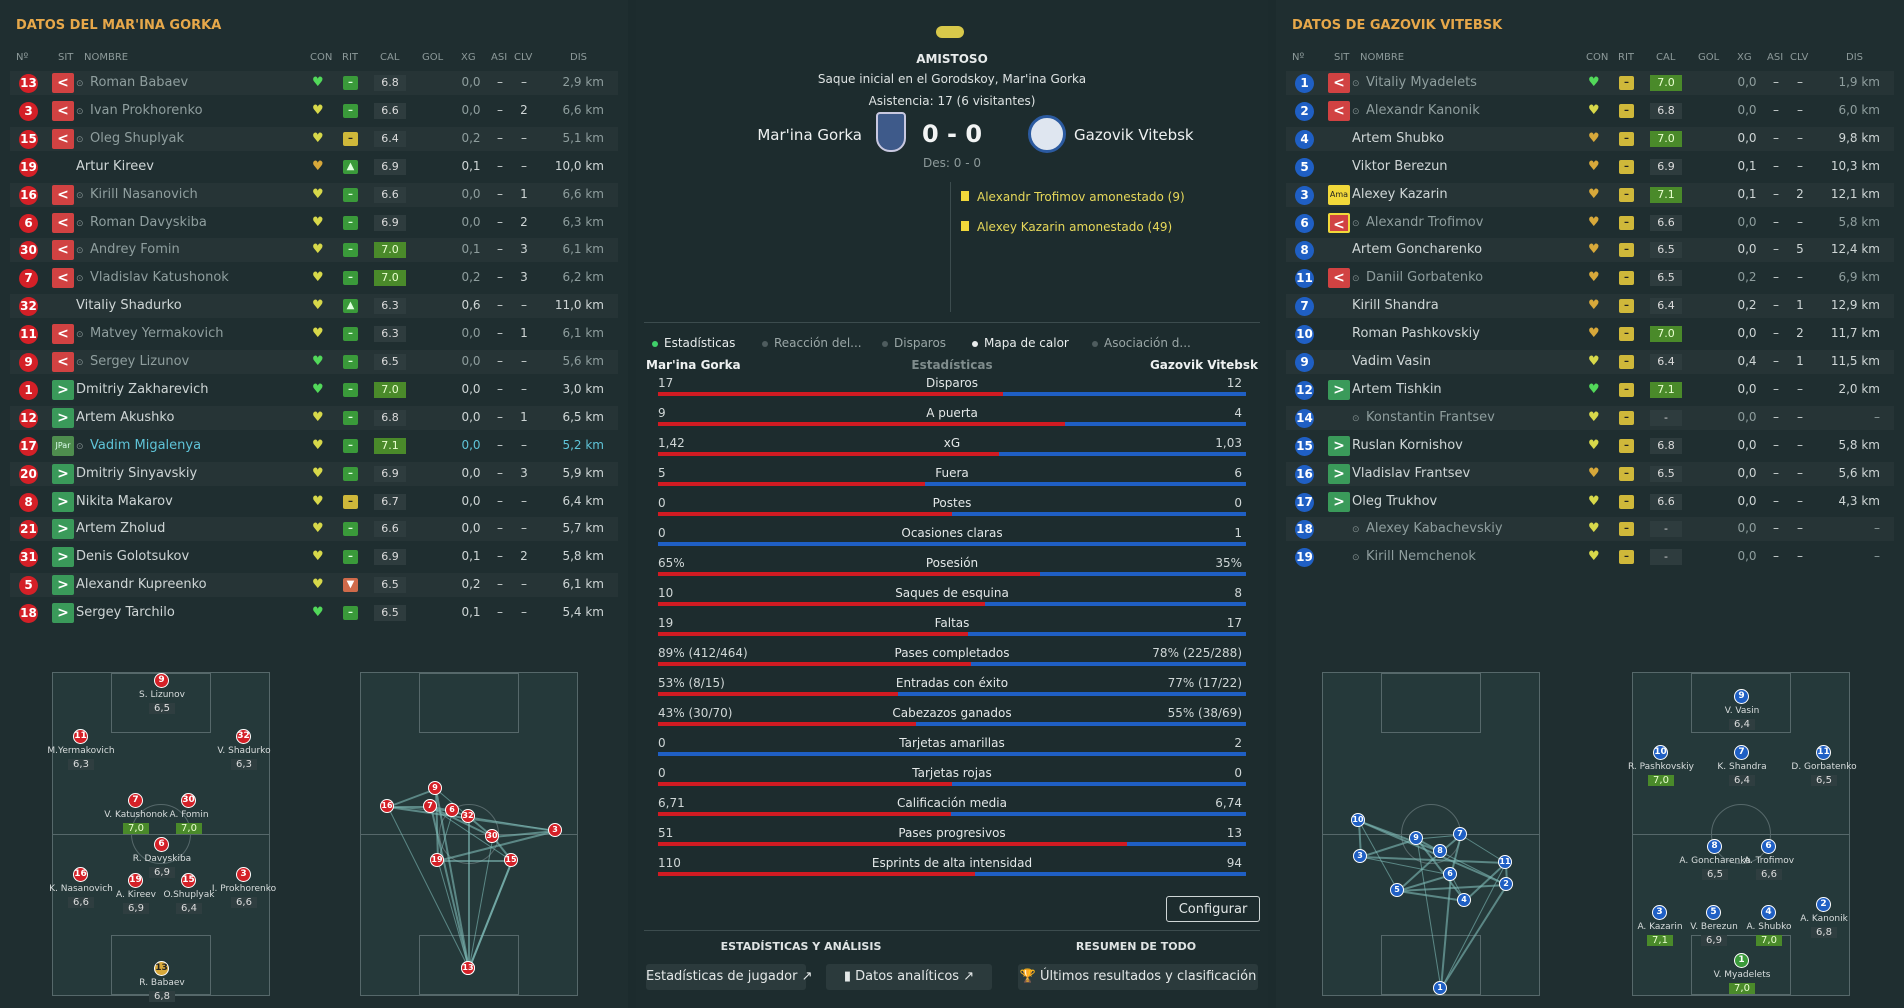  I want to click on player-name: ⊙ Alexandr Kanonik, so click(1416, 110).